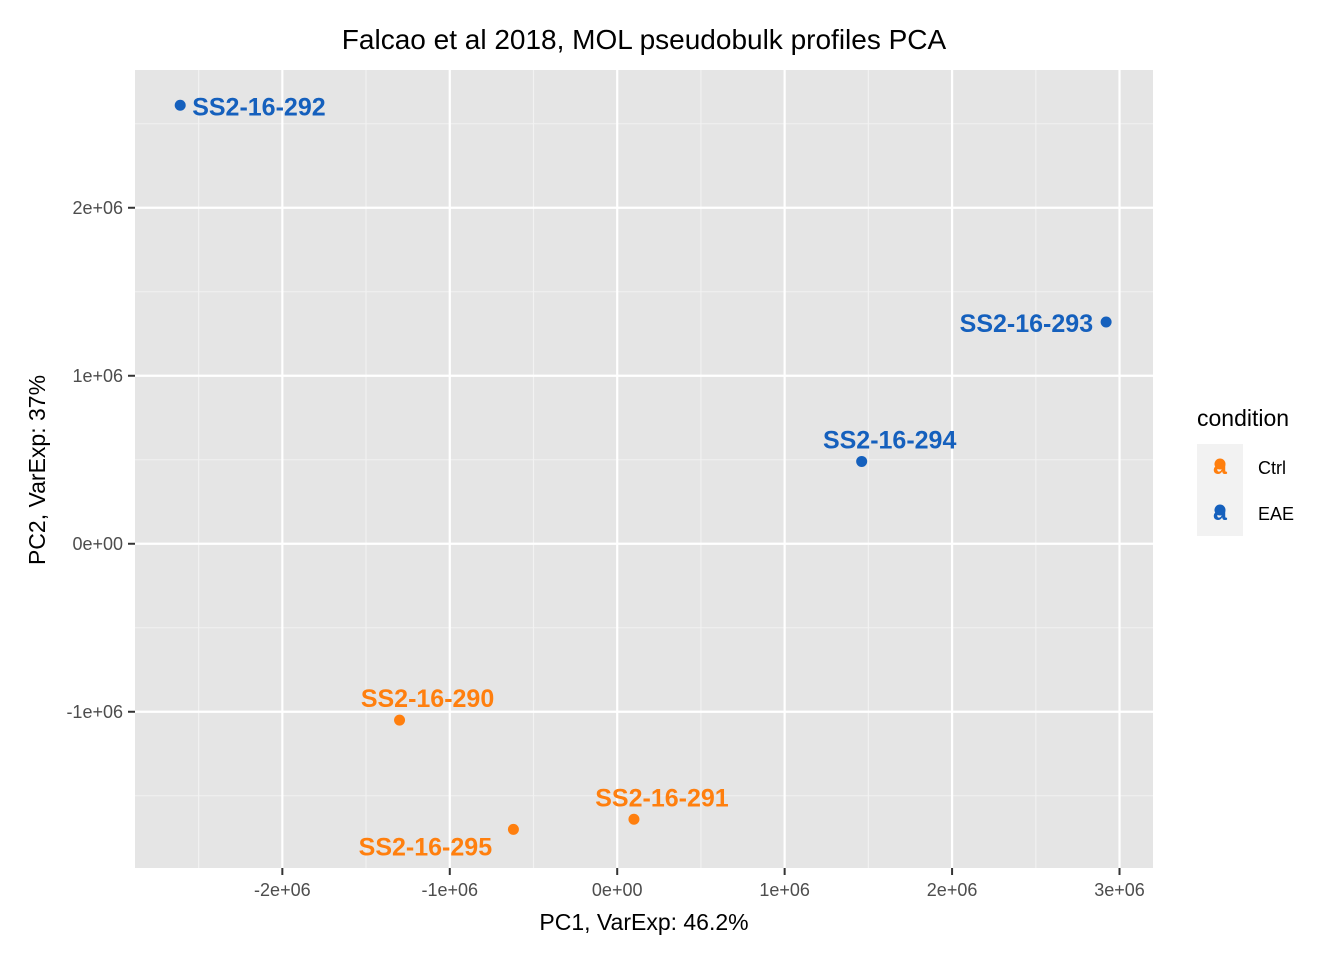 The width and height of the screenshot is (1344, 960). Describe the element at coordinates (282, 890) in the screenshot. I see `x-tick-label: -2e+06` at that location.